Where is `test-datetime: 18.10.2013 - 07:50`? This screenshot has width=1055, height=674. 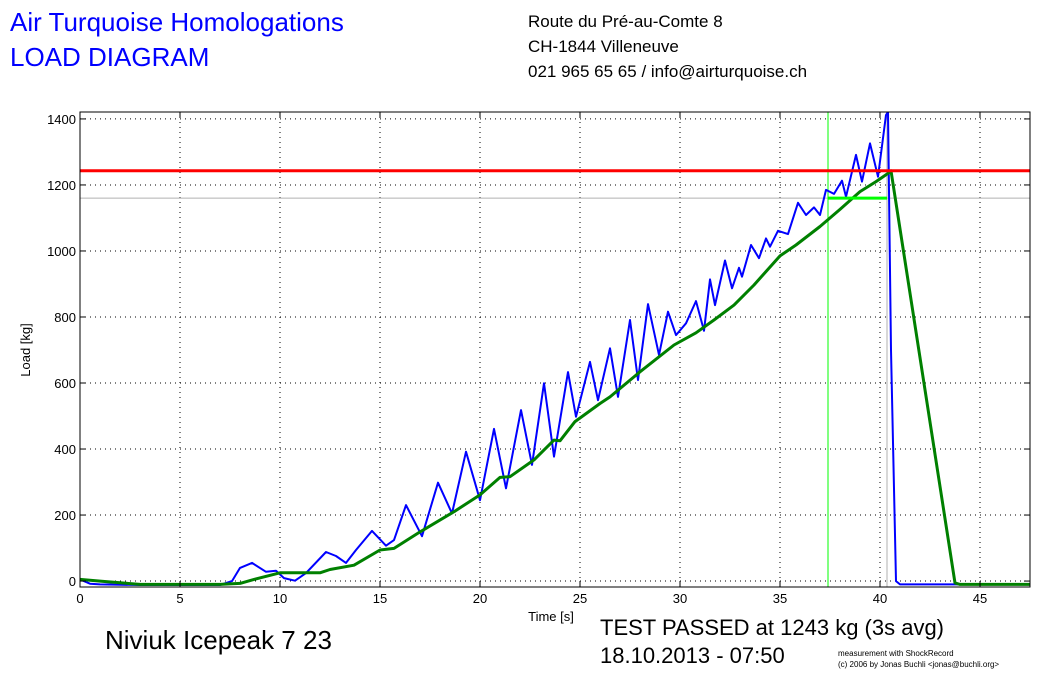
test-datetime: 18.10.2013 - 07:50 is located at coordinates (692, 655).